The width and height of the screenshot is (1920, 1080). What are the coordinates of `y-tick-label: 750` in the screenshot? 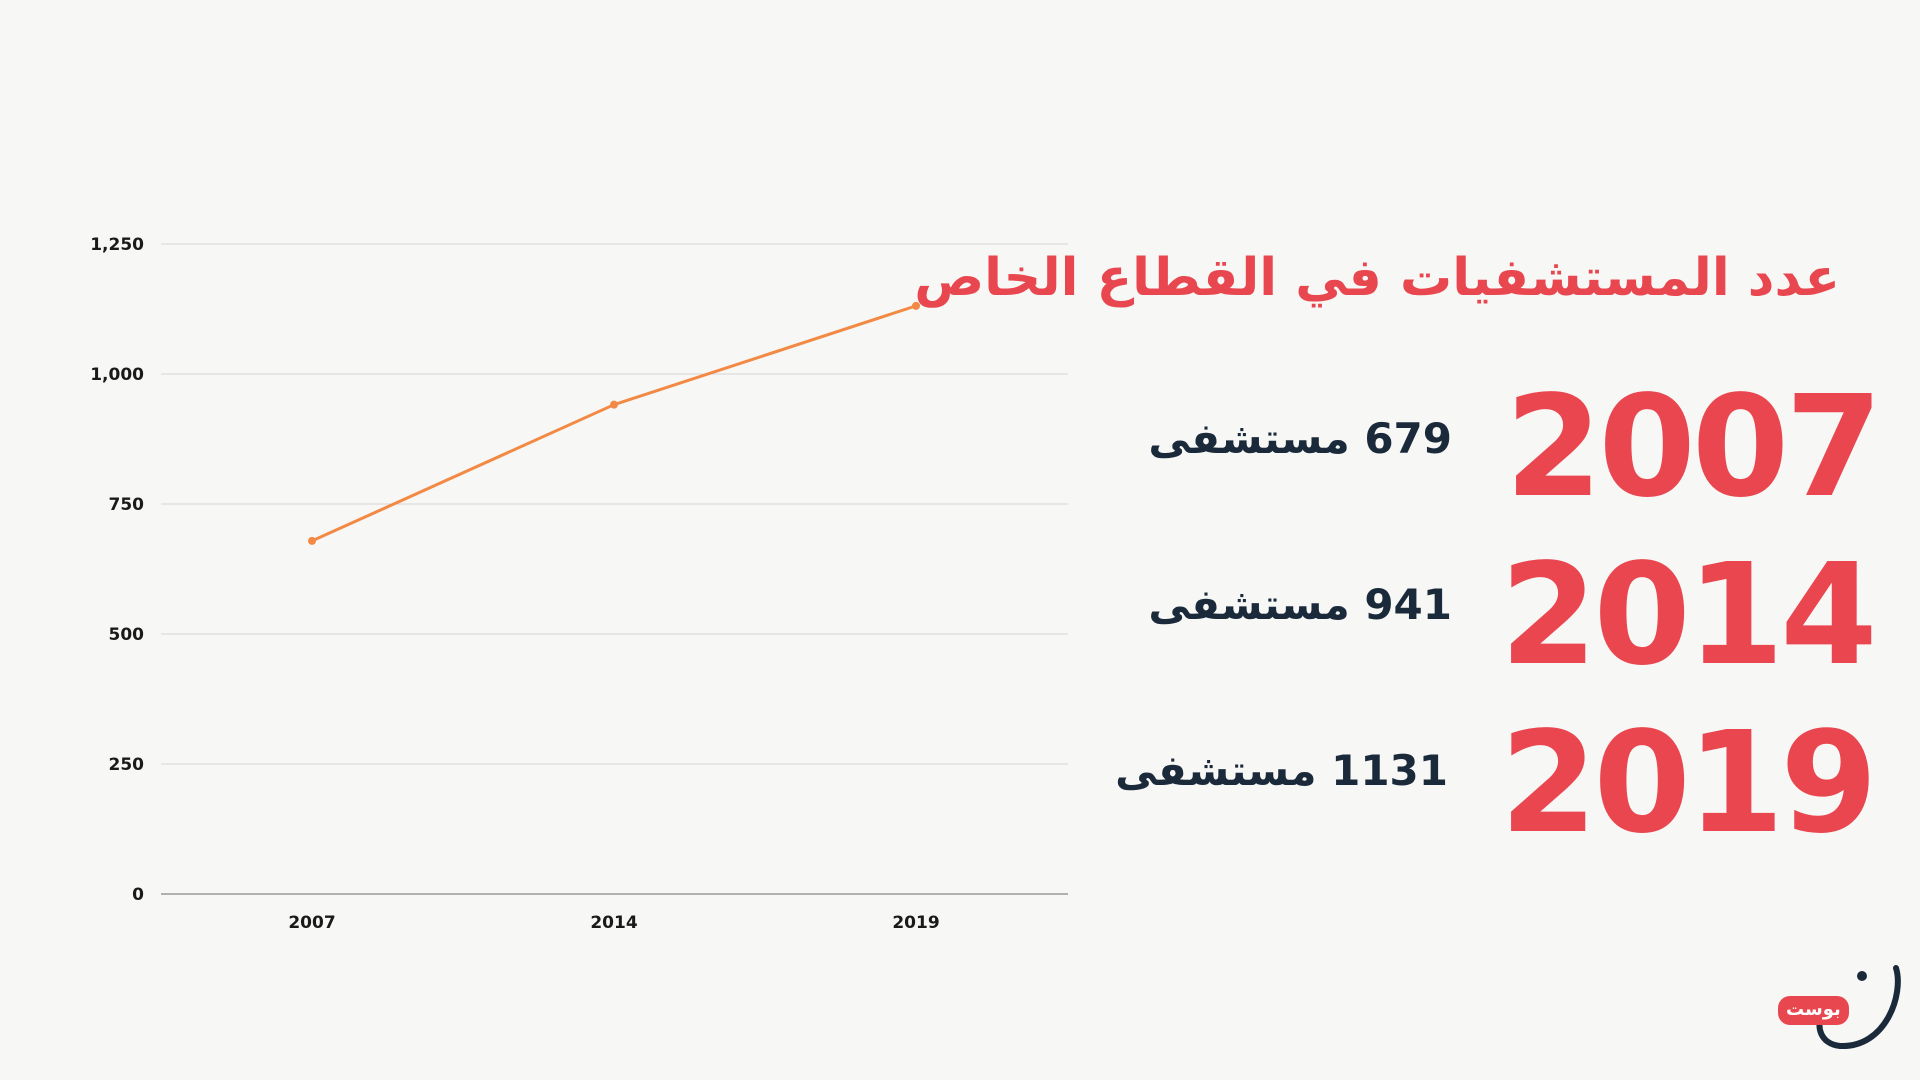 It's located at (127, 505).